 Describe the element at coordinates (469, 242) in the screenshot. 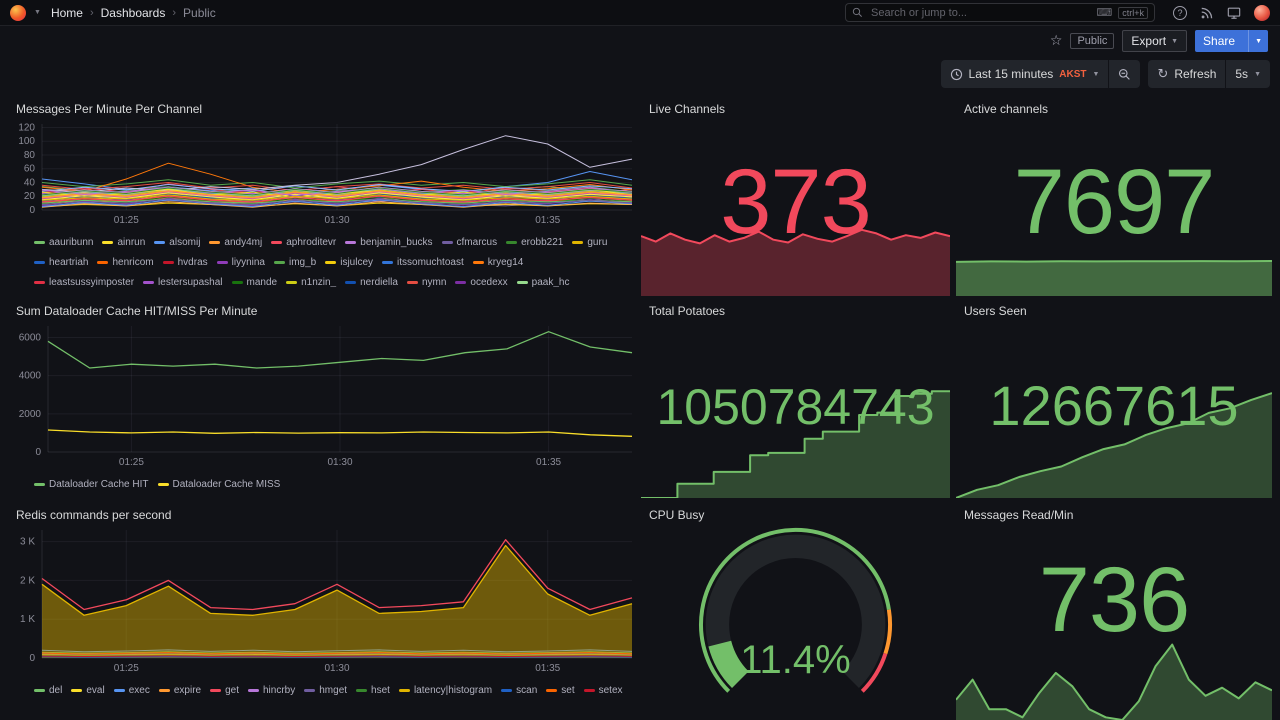

I see `legend-item: cfmarcus` at that location.